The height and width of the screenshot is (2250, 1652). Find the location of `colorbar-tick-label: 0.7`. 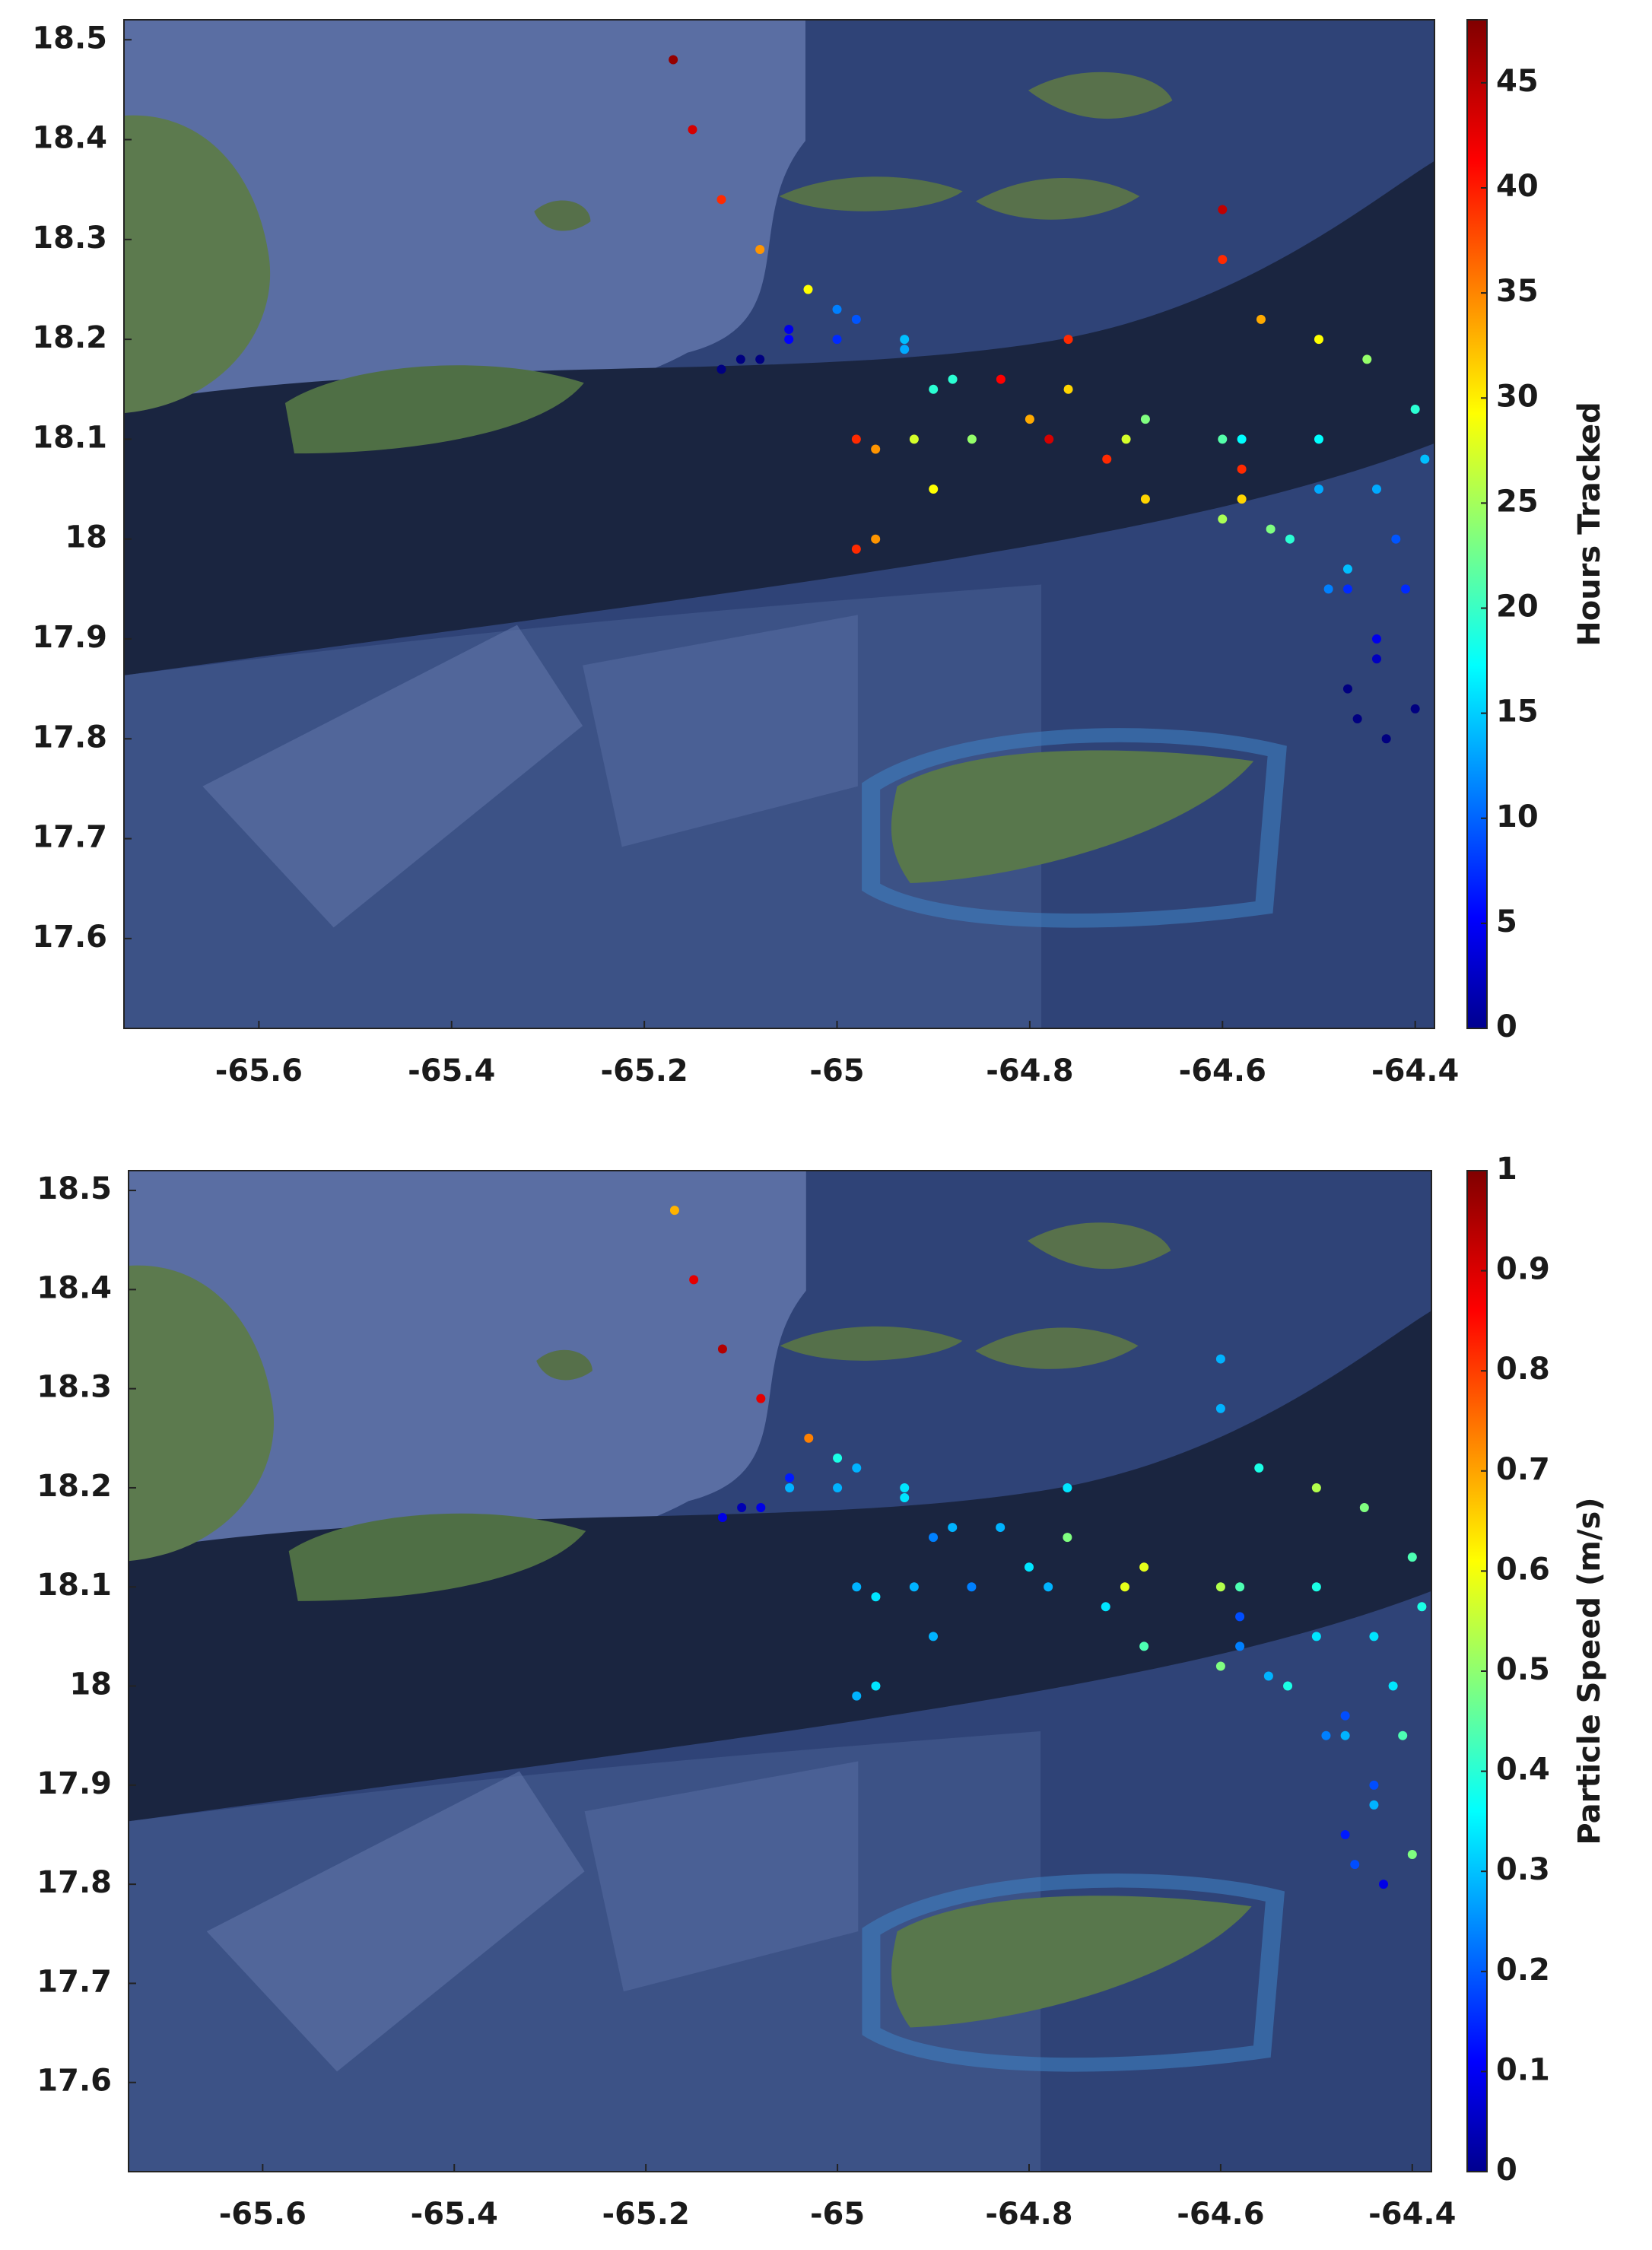

colorbar-tick-label: 0.7 is located at coordinates (1523, 1469).